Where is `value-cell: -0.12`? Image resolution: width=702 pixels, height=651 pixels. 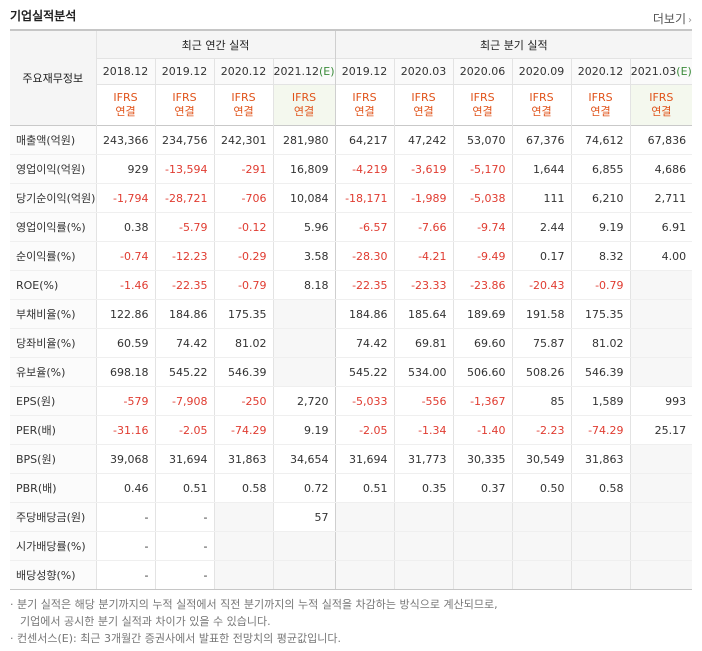
value-cell: -0.12 is located at coordinates (243, 227).